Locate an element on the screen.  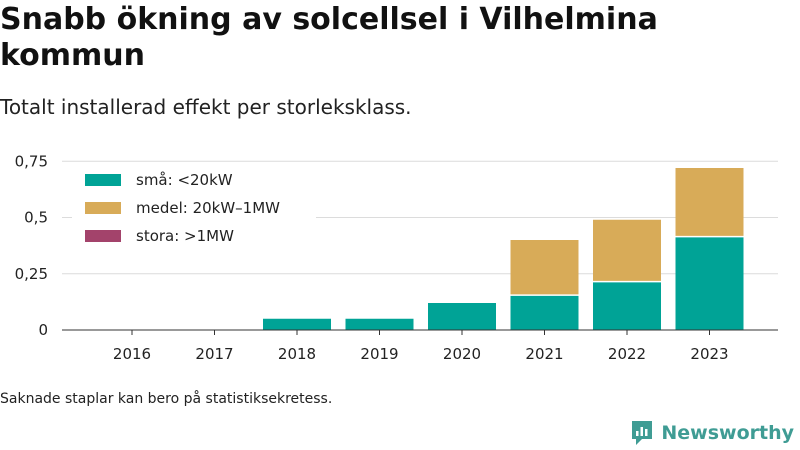
x-tick-label: 2020 is located at coordinates (462, 354).